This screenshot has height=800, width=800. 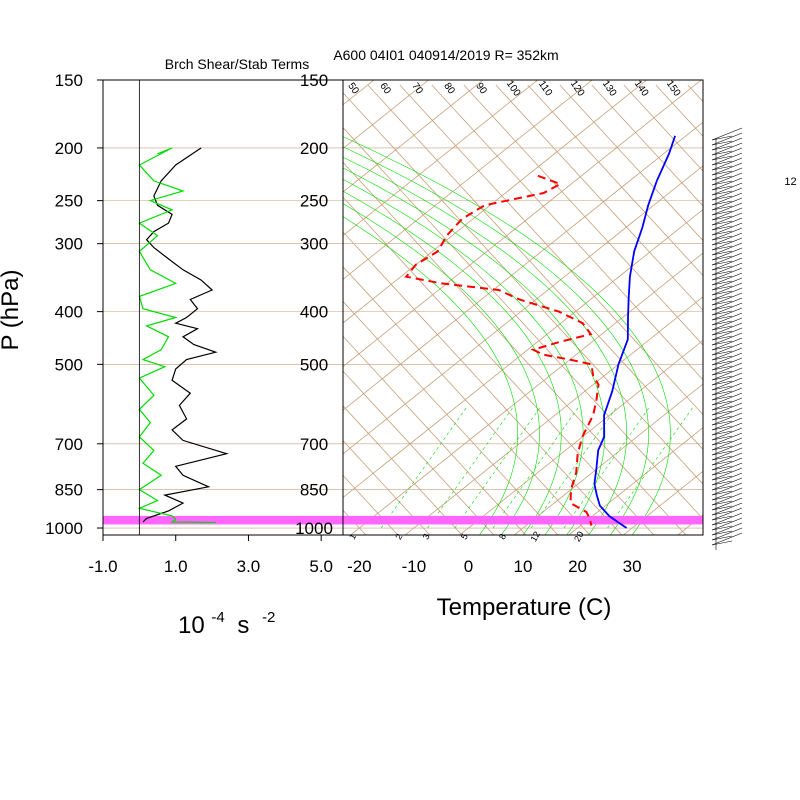 What do you see at coordinates (217, 617) in the screenshot?
I see `unit-exp1: -4` at bounding box center [217, 617].